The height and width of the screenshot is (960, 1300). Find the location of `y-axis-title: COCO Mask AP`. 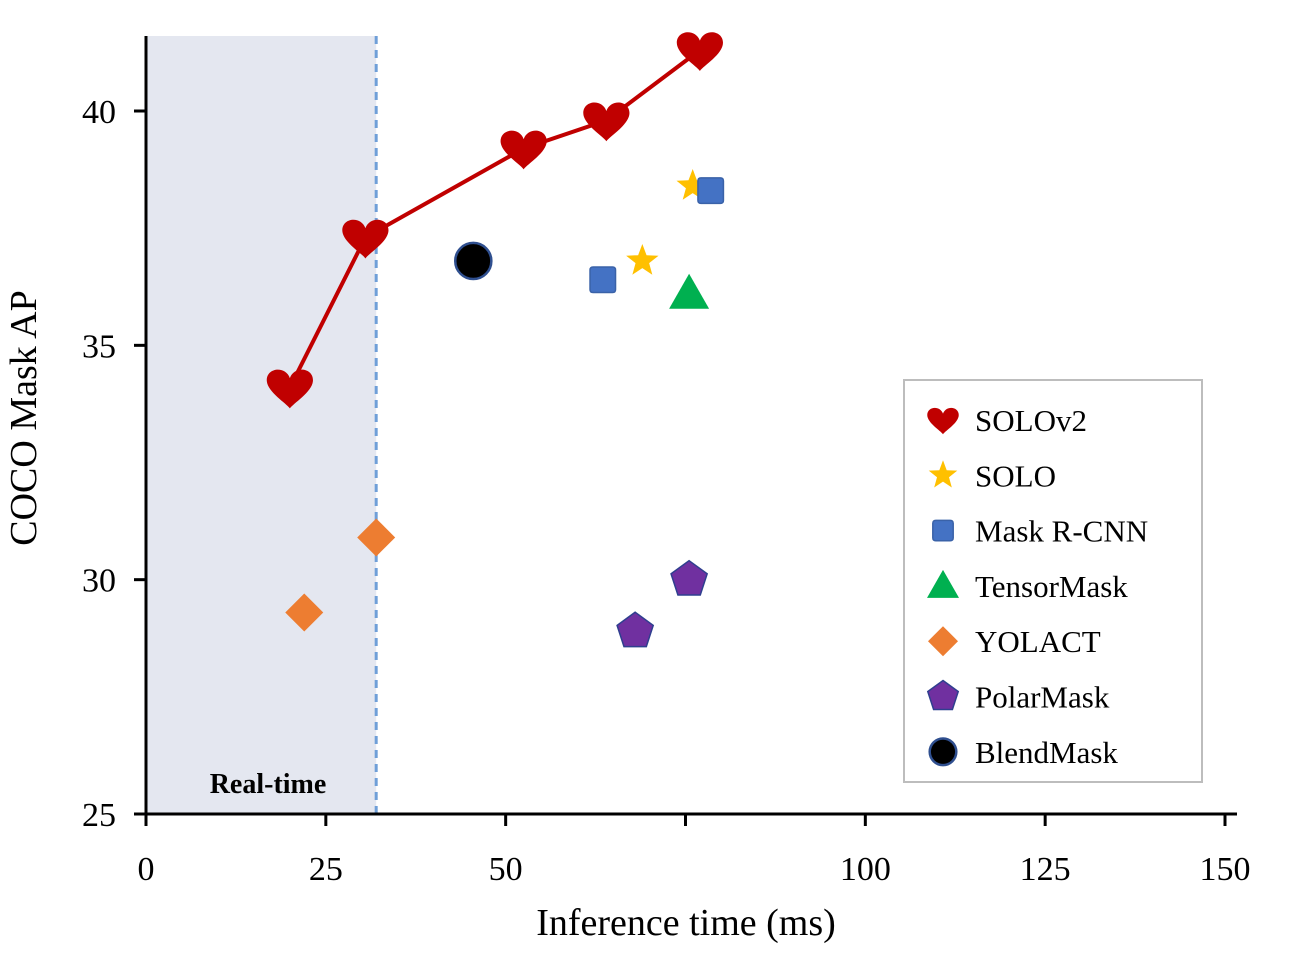

y-axis-title: COCO Mask AP is located at coordinates (24, 418).